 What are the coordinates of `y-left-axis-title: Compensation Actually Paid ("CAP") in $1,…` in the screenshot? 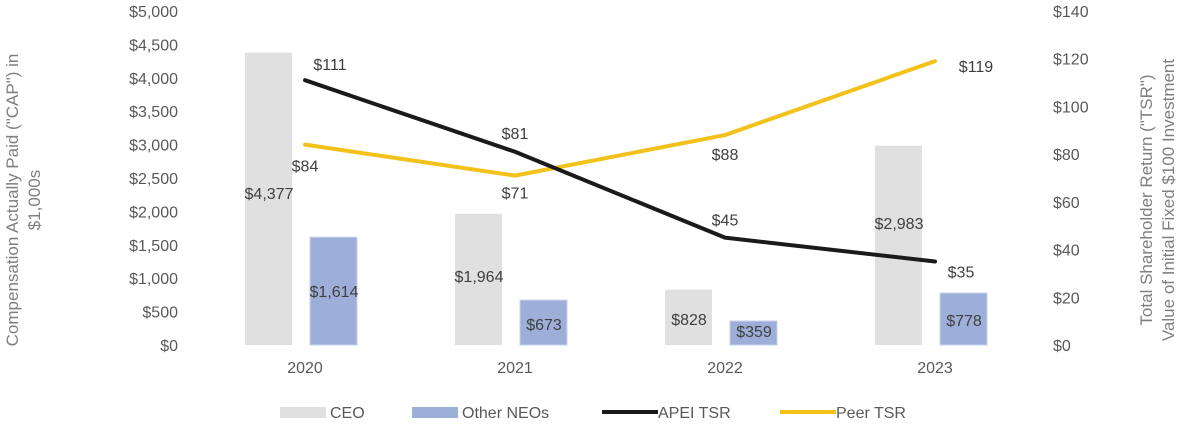 It's located at (23, 200).